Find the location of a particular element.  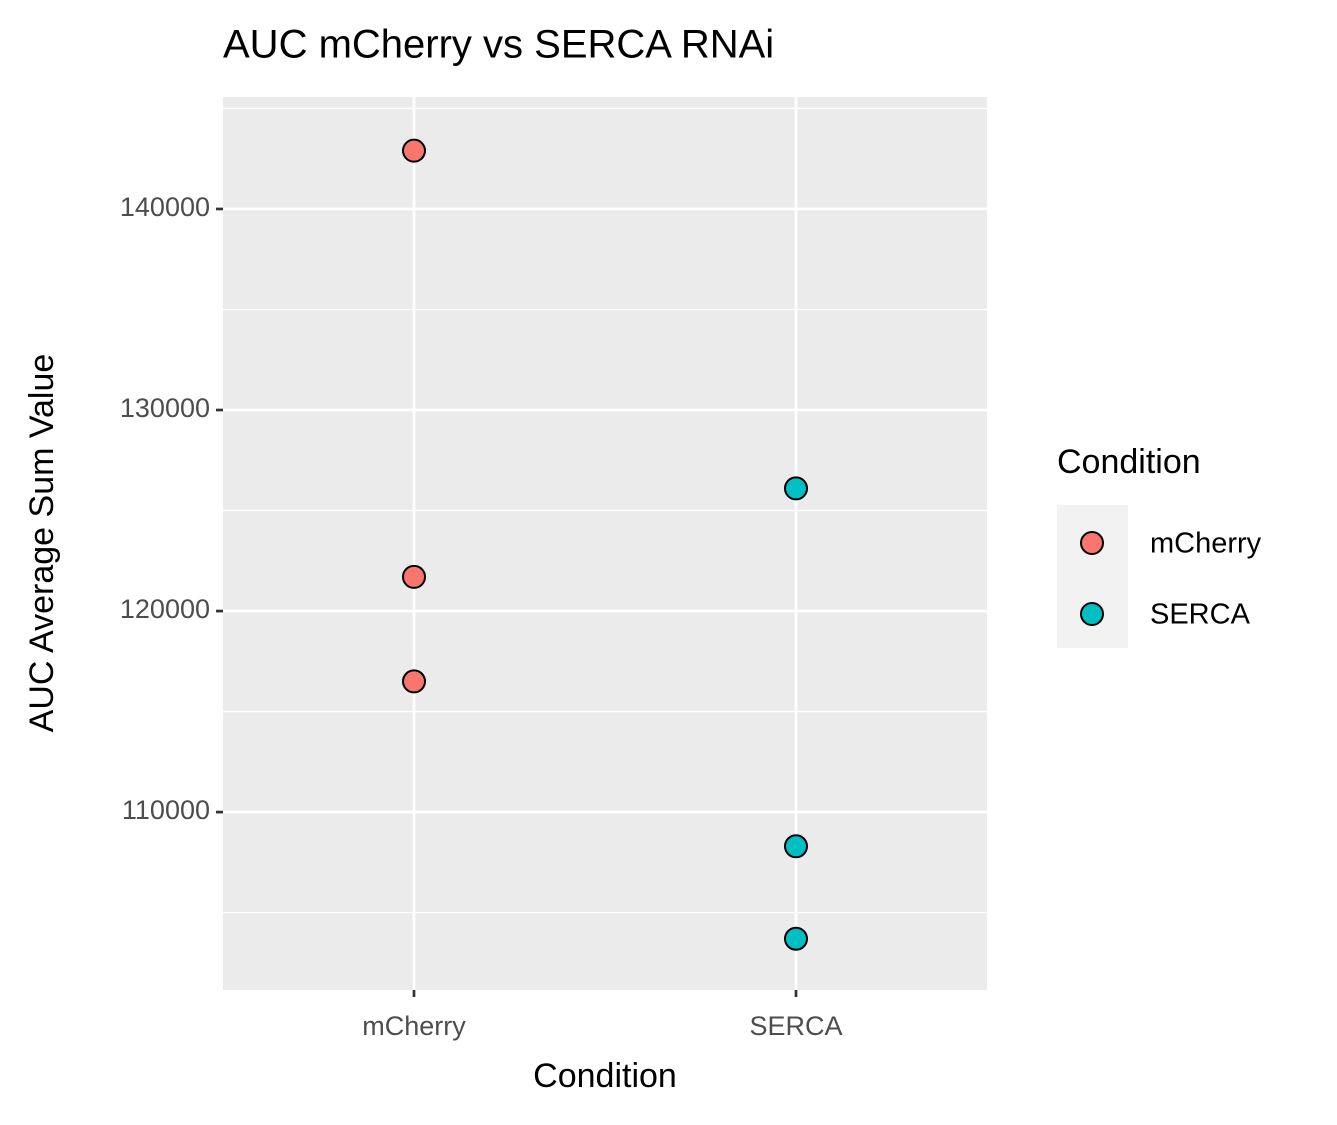

y-tick-label: 110000 is located at coordinates (166, 810).